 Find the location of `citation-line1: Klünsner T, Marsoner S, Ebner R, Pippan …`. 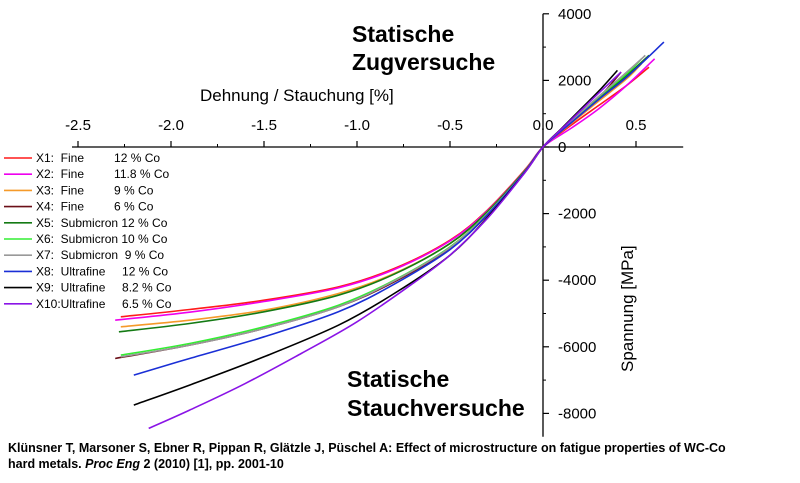

citation-line1: Klünsner T, Marsoner S, Ebner R, Pippan … is located at coordinates (367, 448).